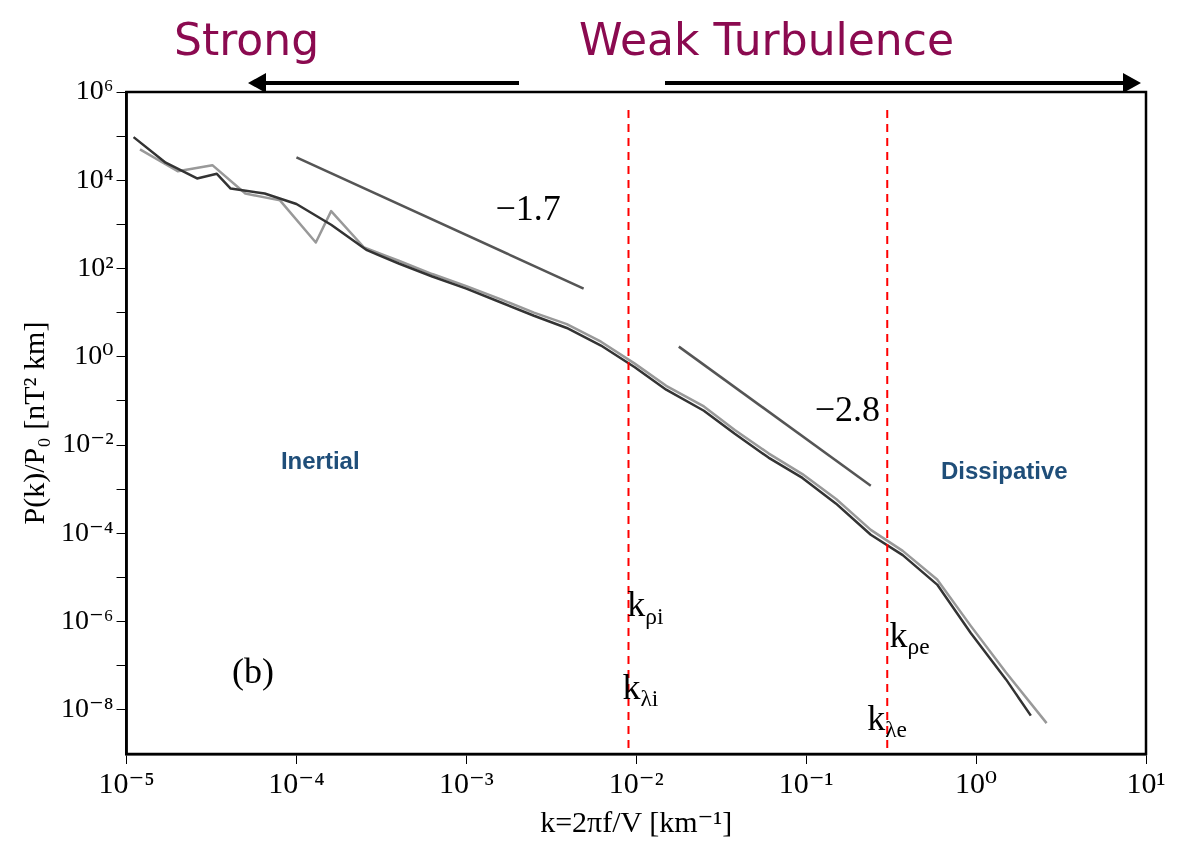 The image size is (1194, 854). I want to click on y-tick-label: 10⁴, so click(94, 178).